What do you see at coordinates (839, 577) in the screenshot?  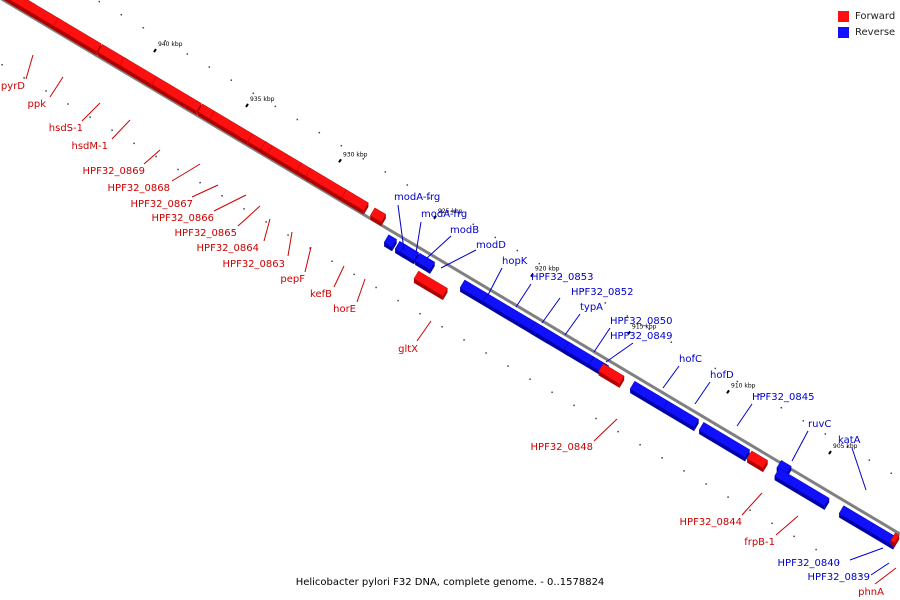 I see `gene-label: HPF32_0839` at bounding box center [839, 577].